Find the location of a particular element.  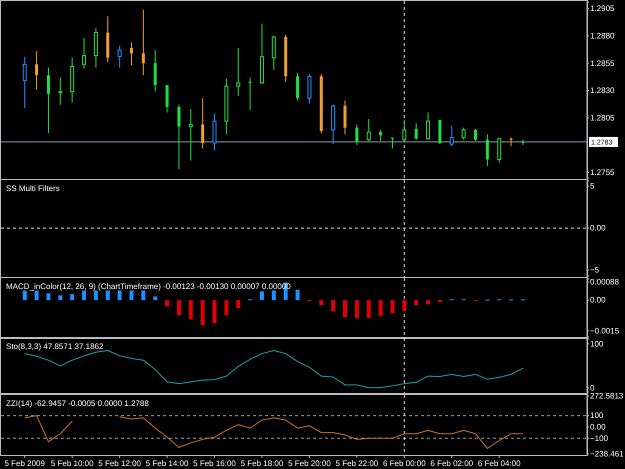

chart-title: Sto(8,3,3) 47.8571 37.1862 is located at coordinates (55, 346).